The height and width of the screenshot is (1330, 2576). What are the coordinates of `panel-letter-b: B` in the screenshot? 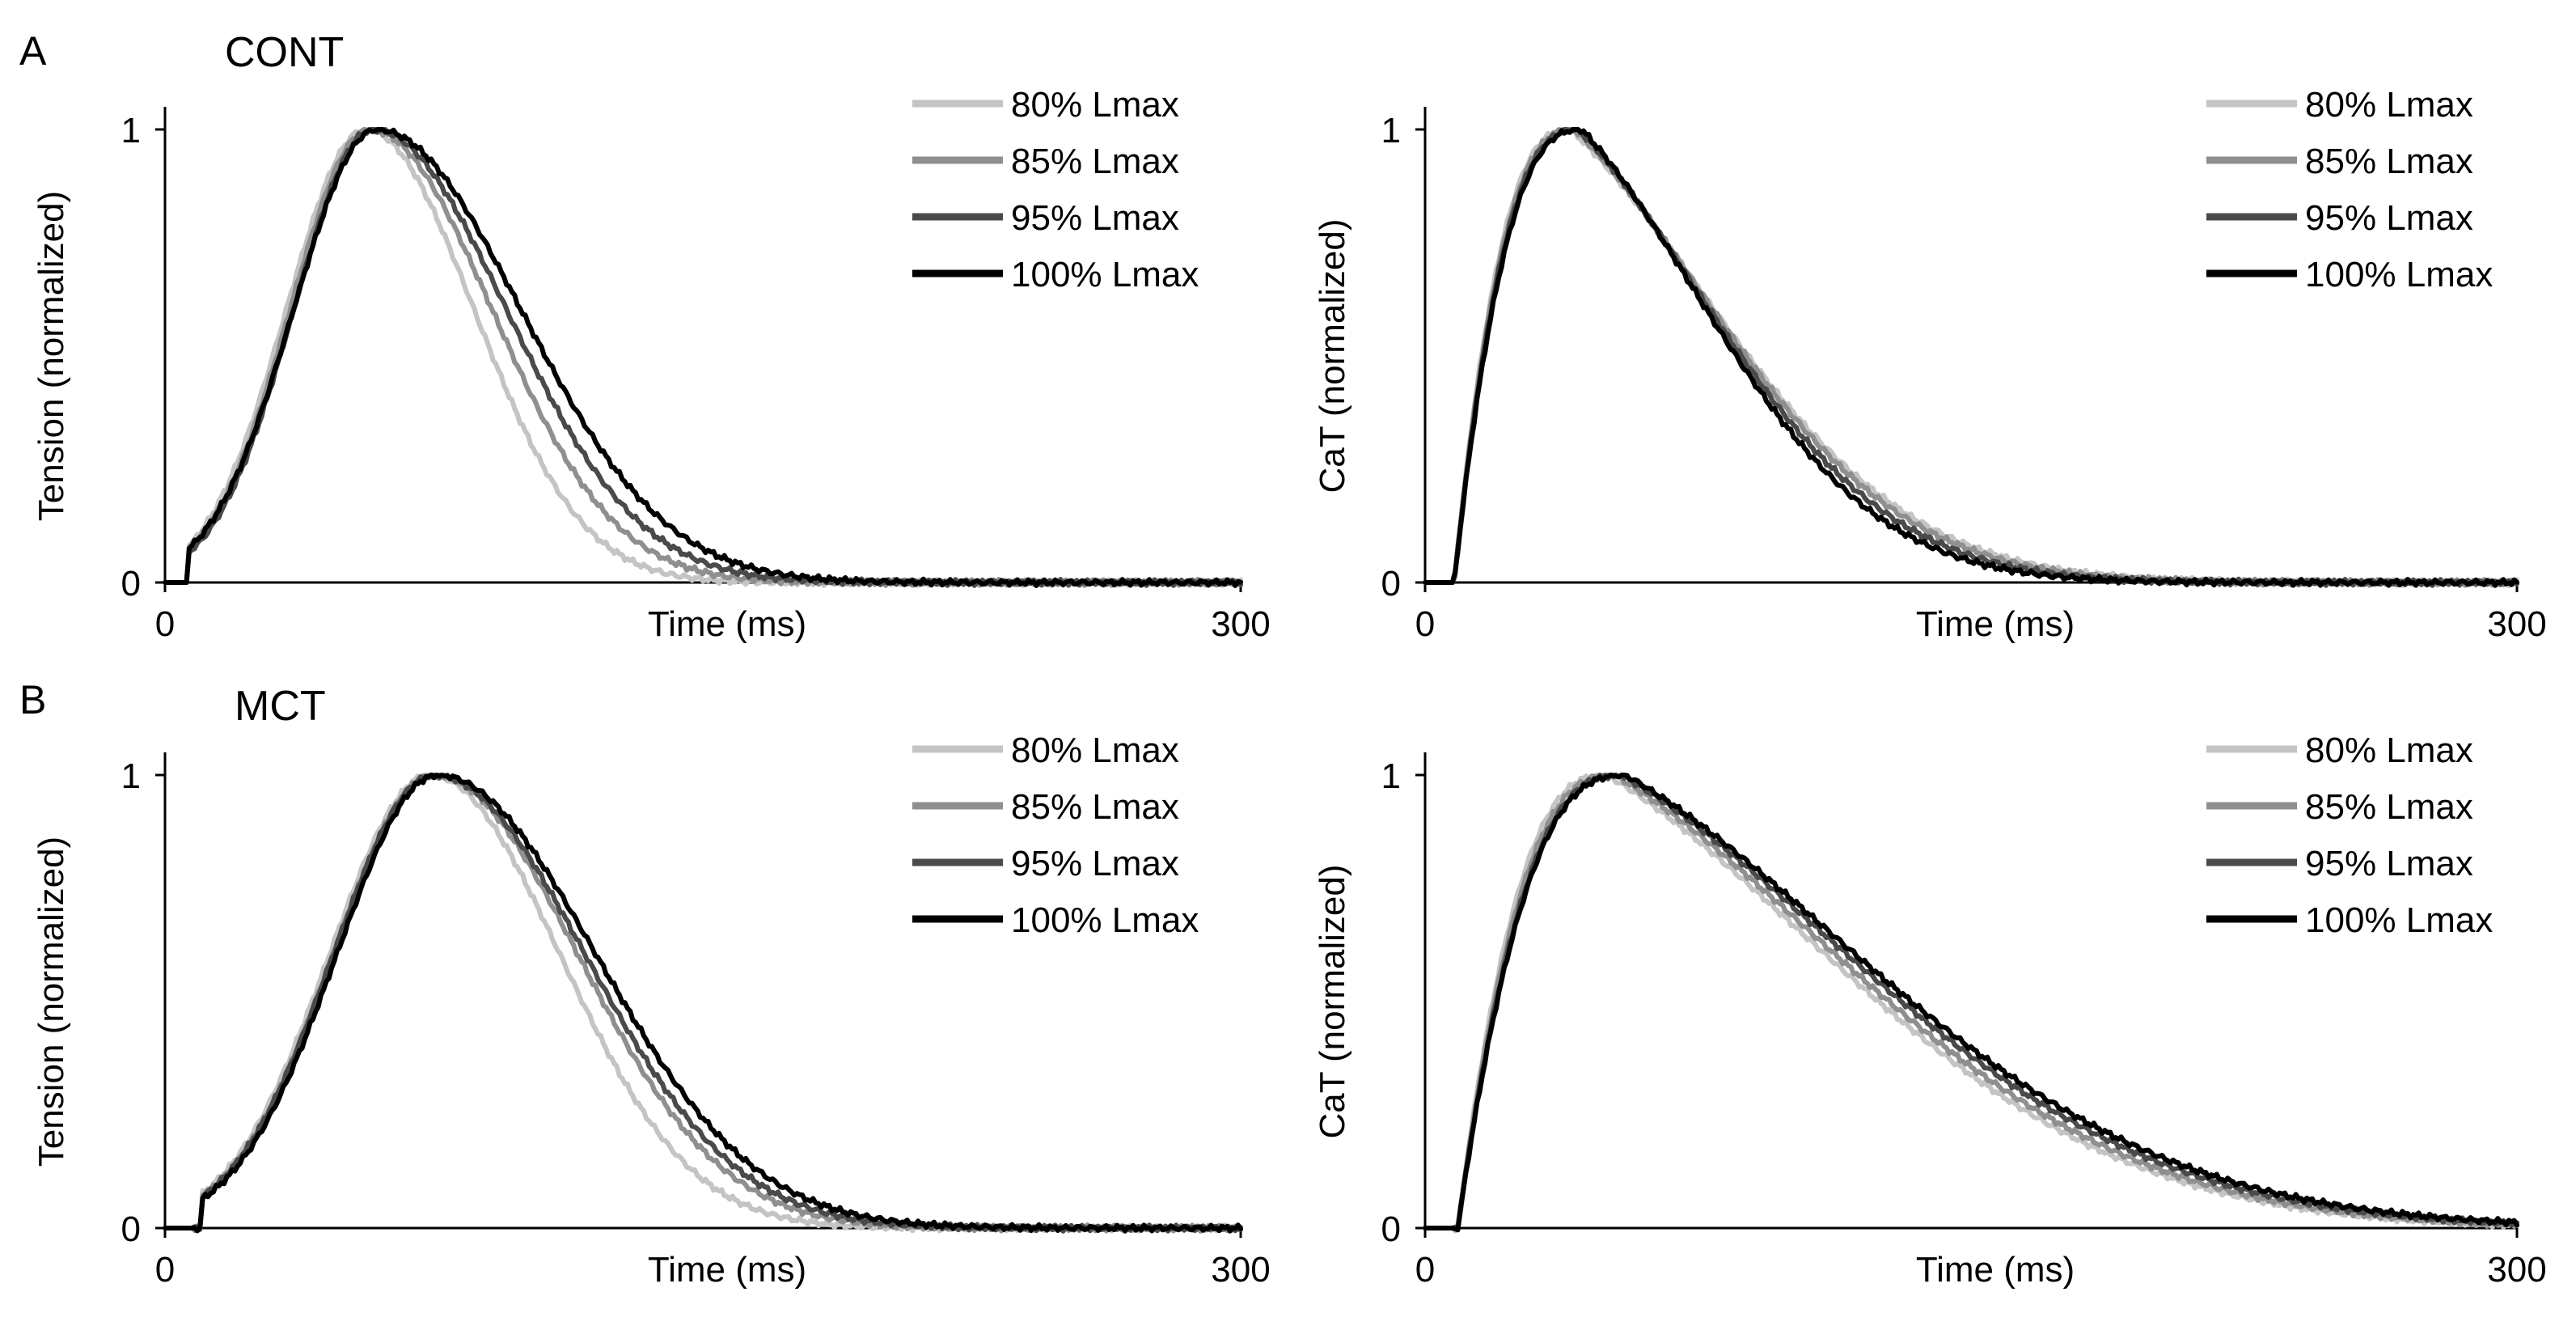 It's located at (33, 699).